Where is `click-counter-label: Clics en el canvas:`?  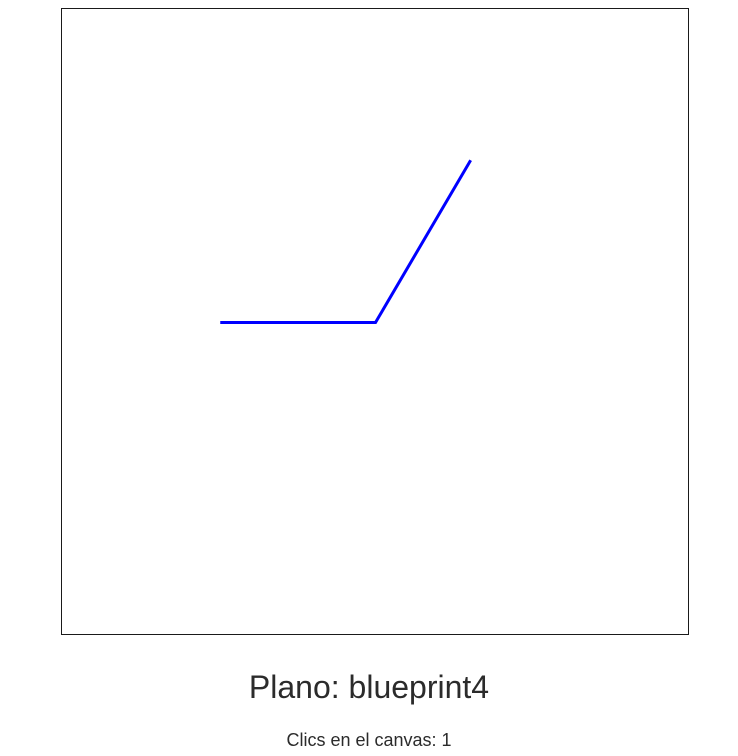 click-counter-label: Clics en el canvas: is located at coordinates (364, 740).